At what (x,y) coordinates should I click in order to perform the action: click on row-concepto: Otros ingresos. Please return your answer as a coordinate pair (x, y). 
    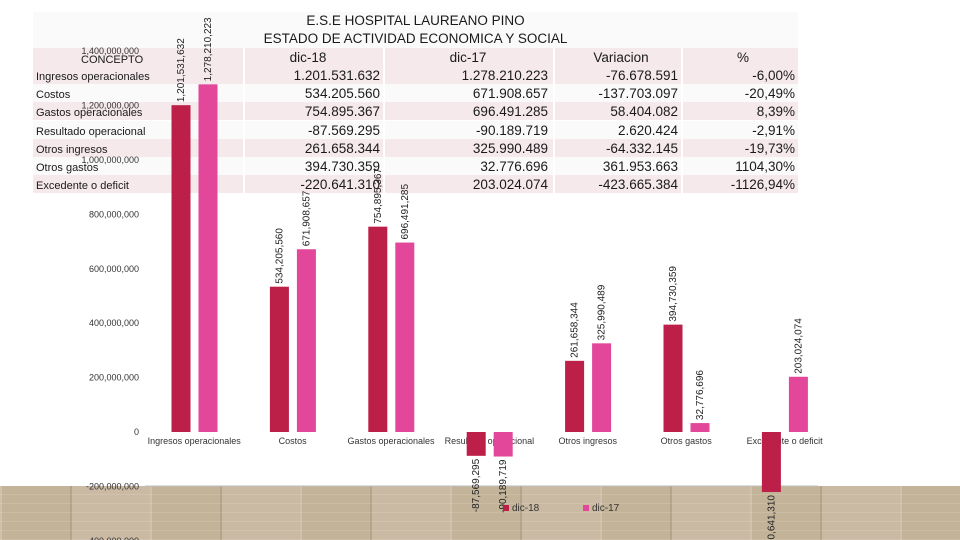
    Looking at the image, I should click on (72, 149).